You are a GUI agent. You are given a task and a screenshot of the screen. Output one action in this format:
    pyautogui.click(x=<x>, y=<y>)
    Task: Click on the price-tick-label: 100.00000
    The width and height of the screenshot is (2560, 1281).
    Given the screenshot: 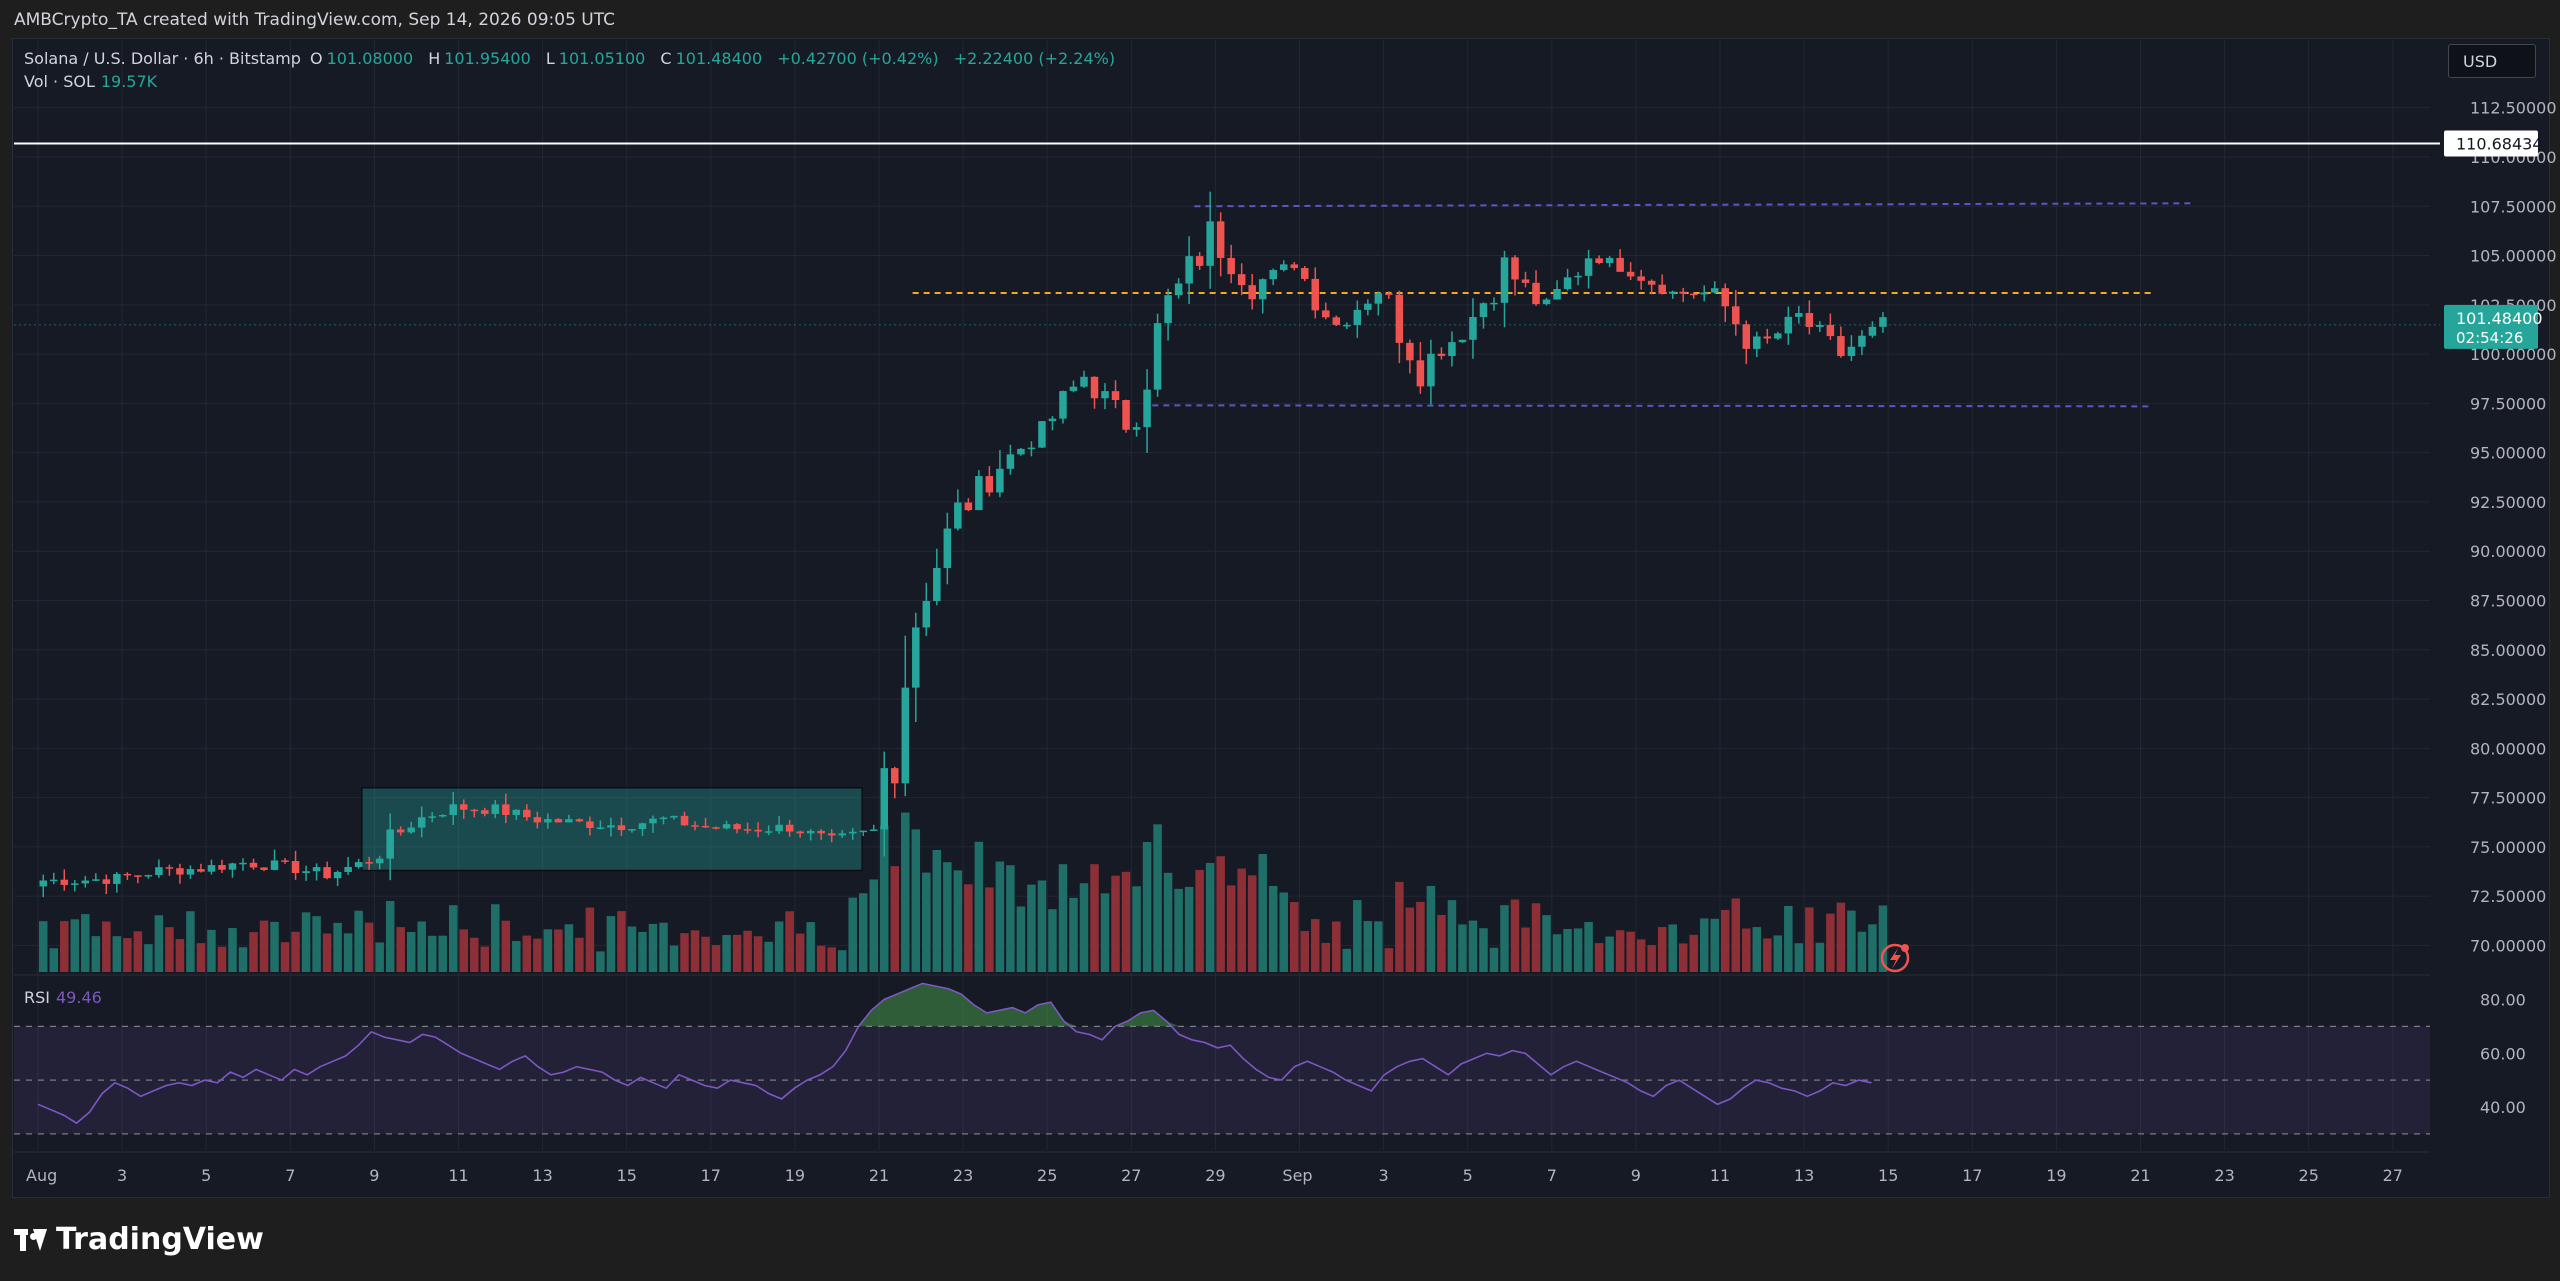 What is the action you would take?
    pyautogui.click(x=2513, y=354)
    